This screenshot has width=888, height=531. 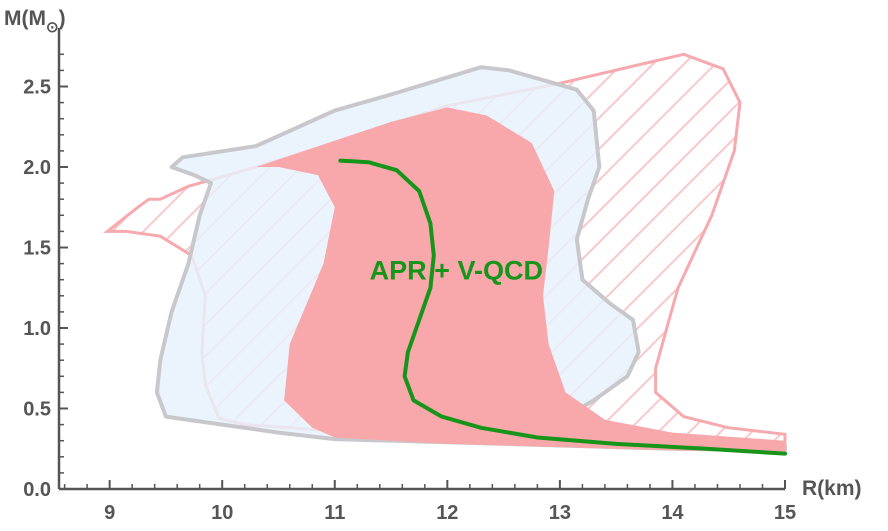 What do you see at coordinates (447, 513) in the screenshot?
I see `x-tick-label: 12` at bounding box center [447, 513].